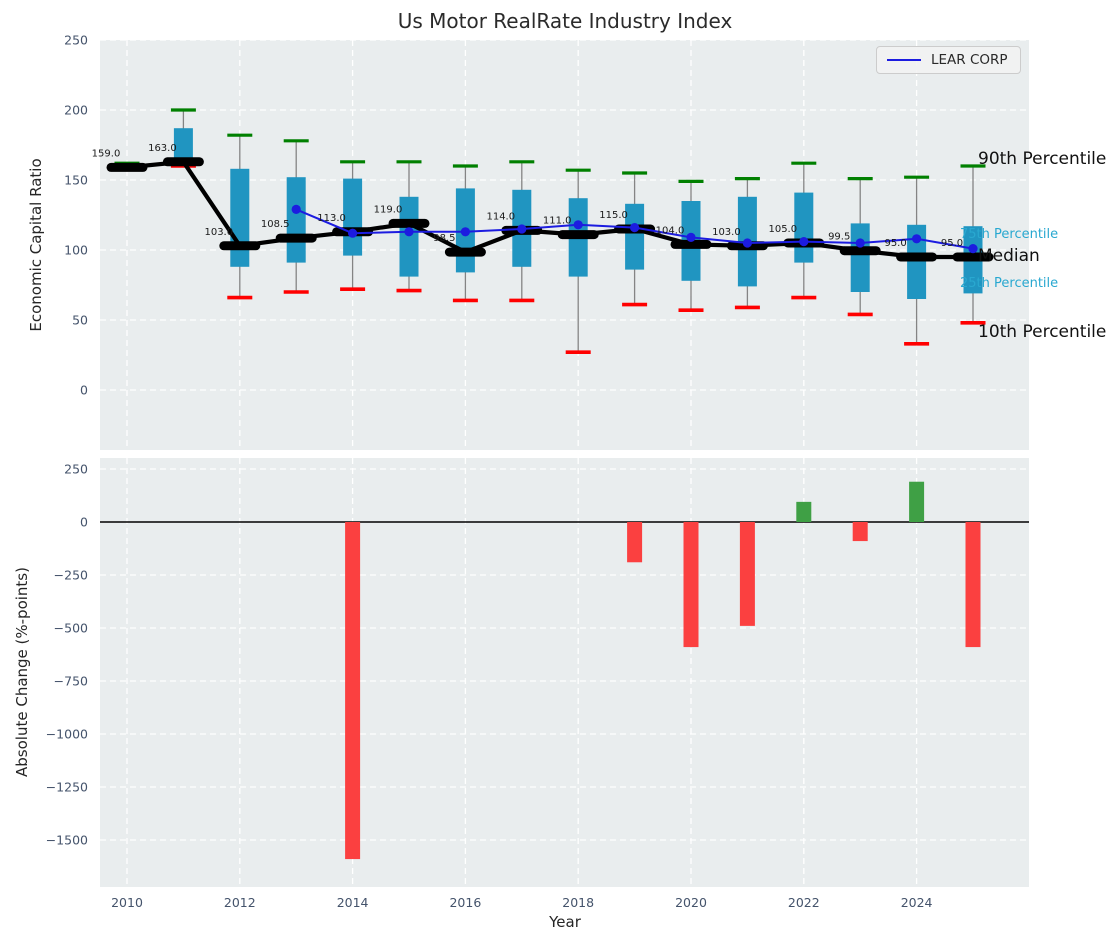 The image size is (1114, 942). Describe the element at coordinates (409, 232) in the screenshot. I see `lear-marker-2015` at that location.